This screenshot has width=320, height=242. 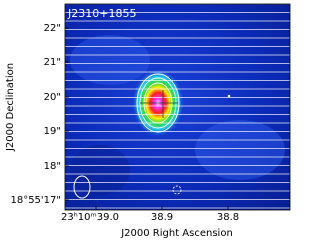 I want to click on y-tick-label: 18°55'17", so click(x=35, y=200).